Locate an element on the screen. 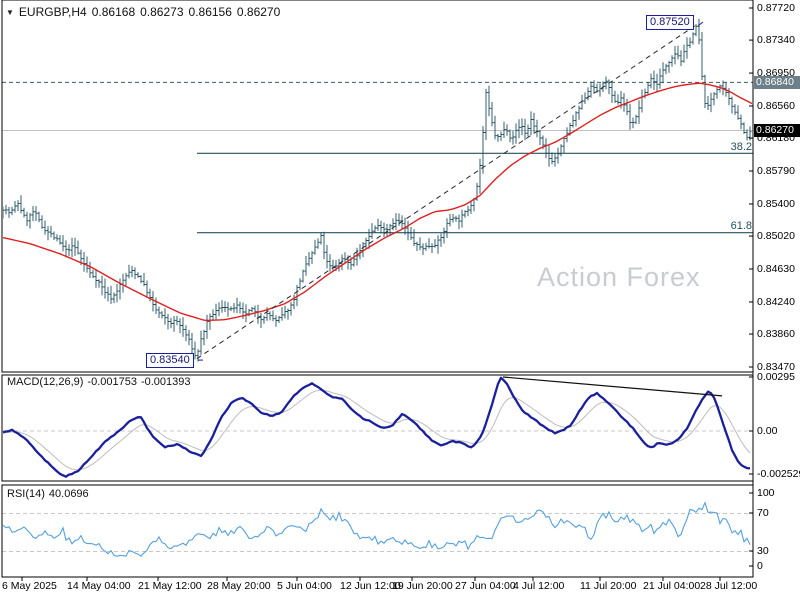  rsi-tick-label: 70 is located at coordinates (763, 513).